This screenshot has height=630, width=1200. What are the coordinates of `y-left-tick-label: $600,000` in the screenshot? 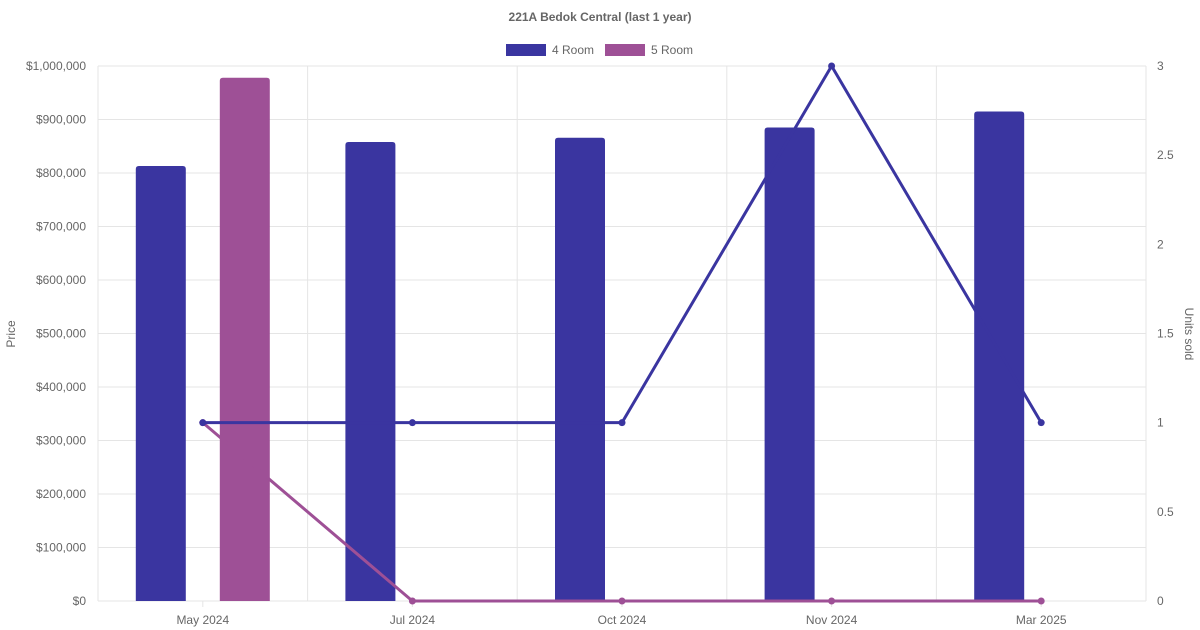 It's located at (61, 280).